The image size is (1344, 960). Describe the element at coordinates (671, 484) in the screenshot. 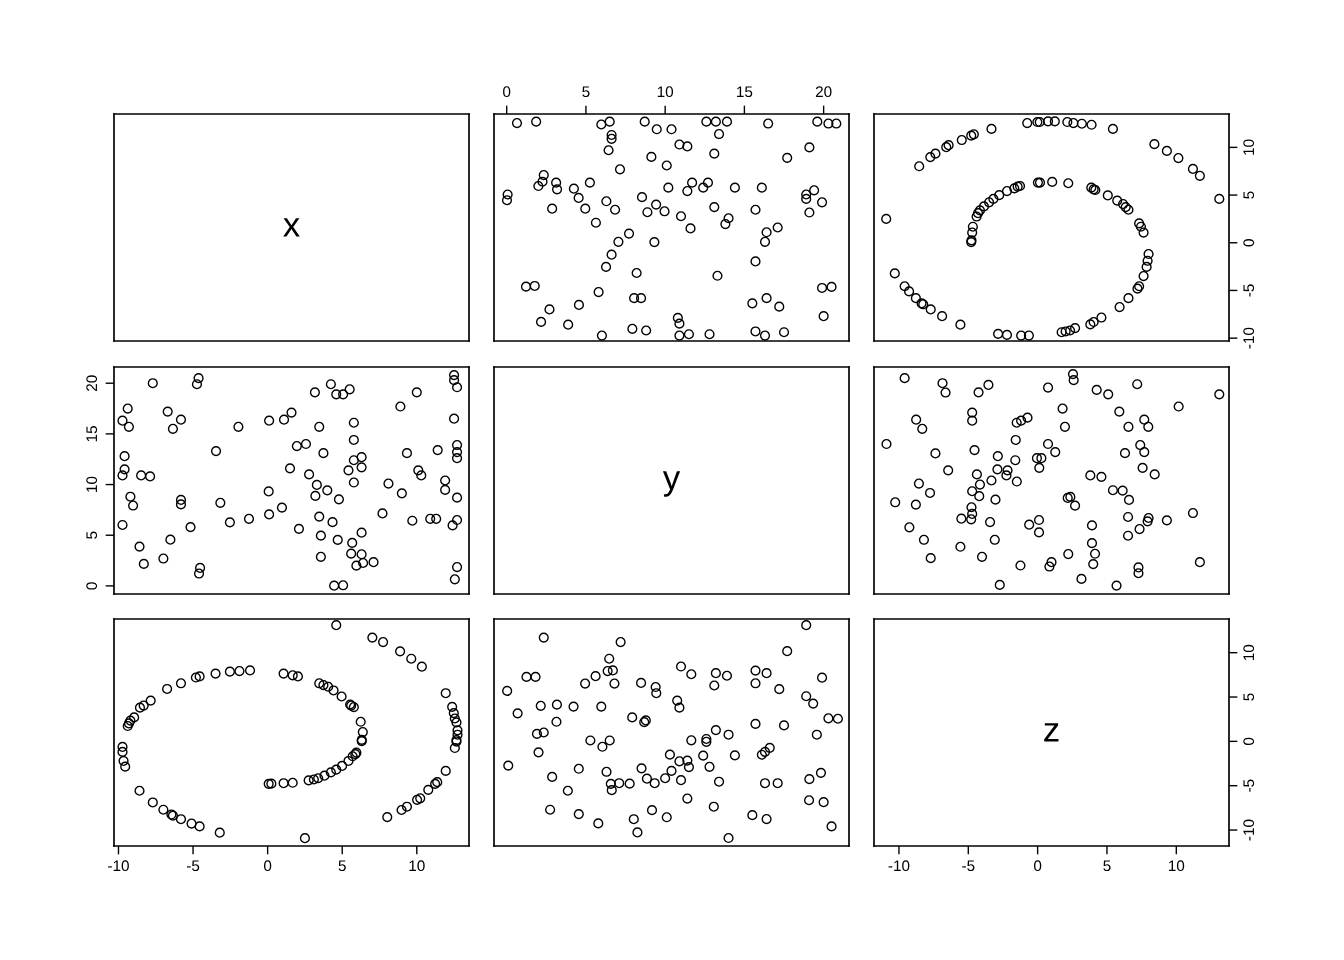

I see `text: y` at that location.